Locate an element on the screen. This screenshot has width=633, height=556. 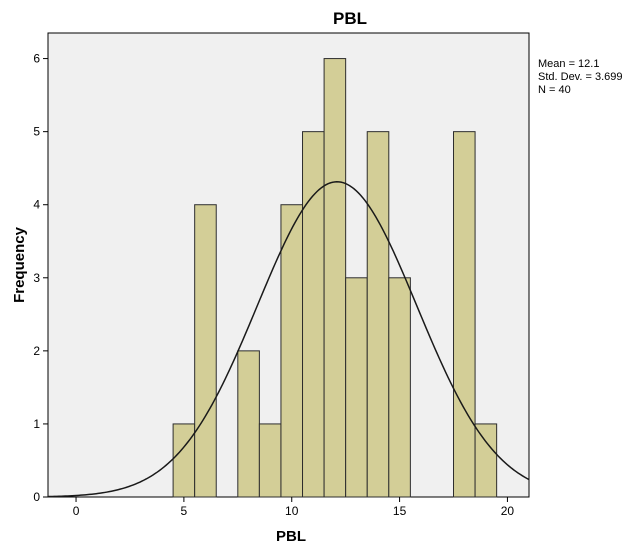
x-tick-label: 15 is located at coordinates (400, 511).